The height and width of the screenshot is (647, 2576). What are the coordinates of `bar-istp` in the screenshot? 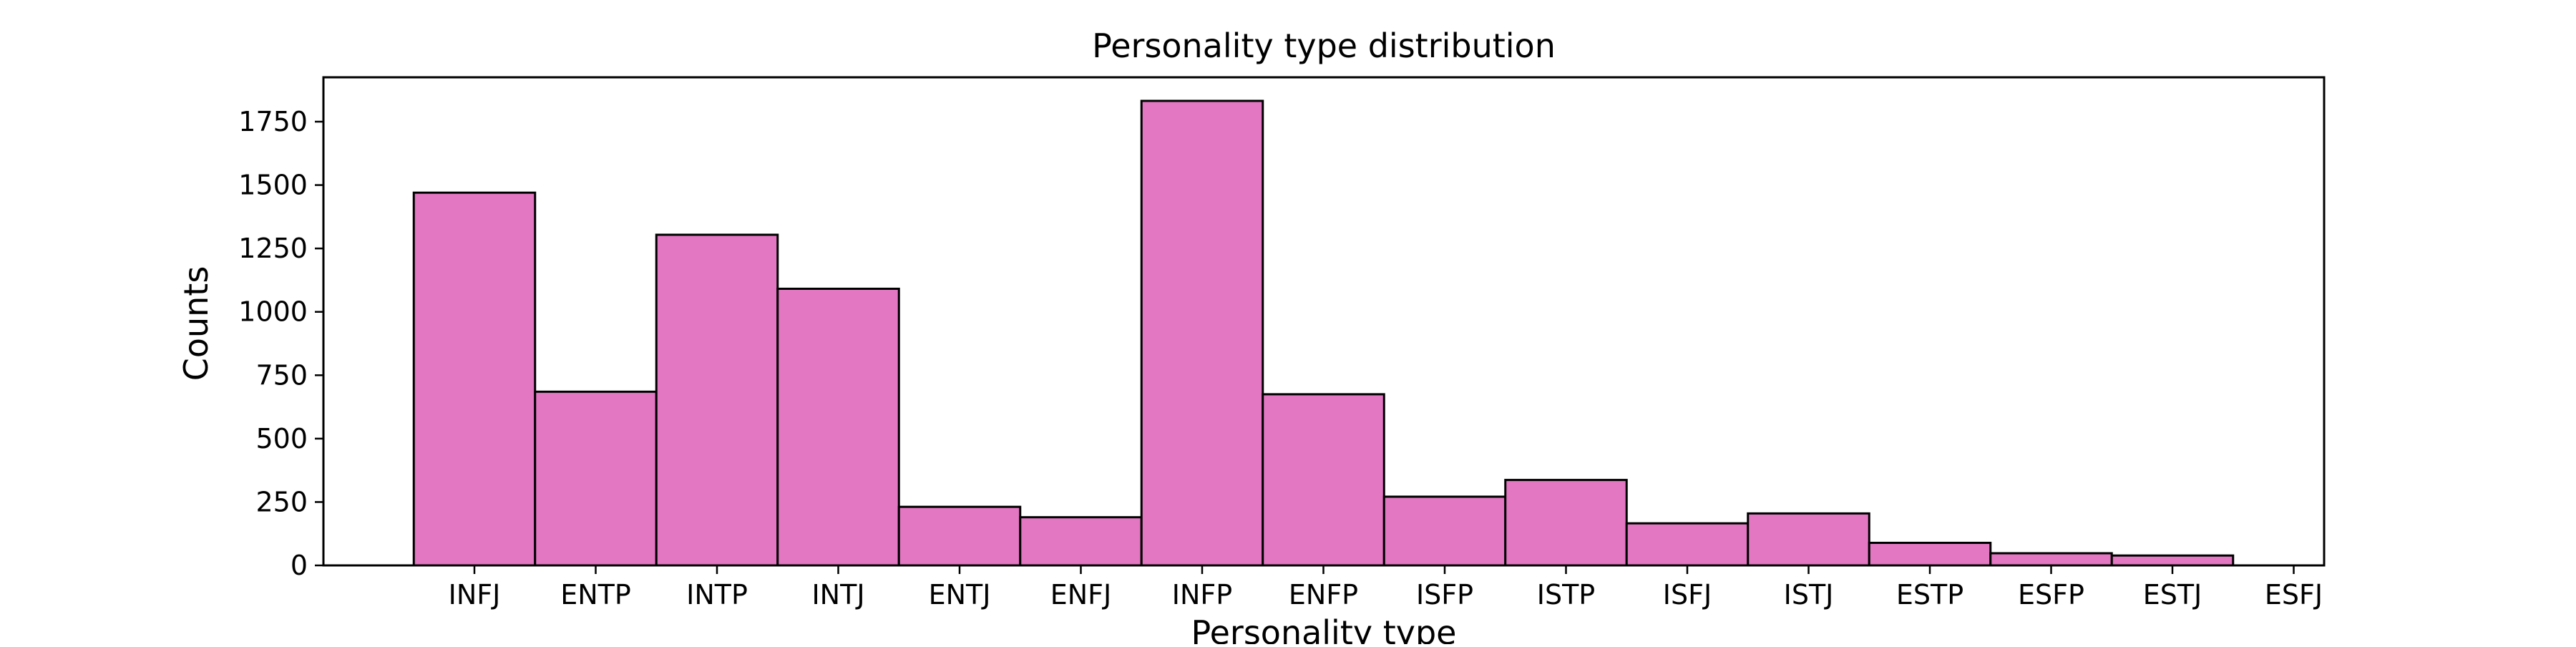 It's located at (1566, 523).